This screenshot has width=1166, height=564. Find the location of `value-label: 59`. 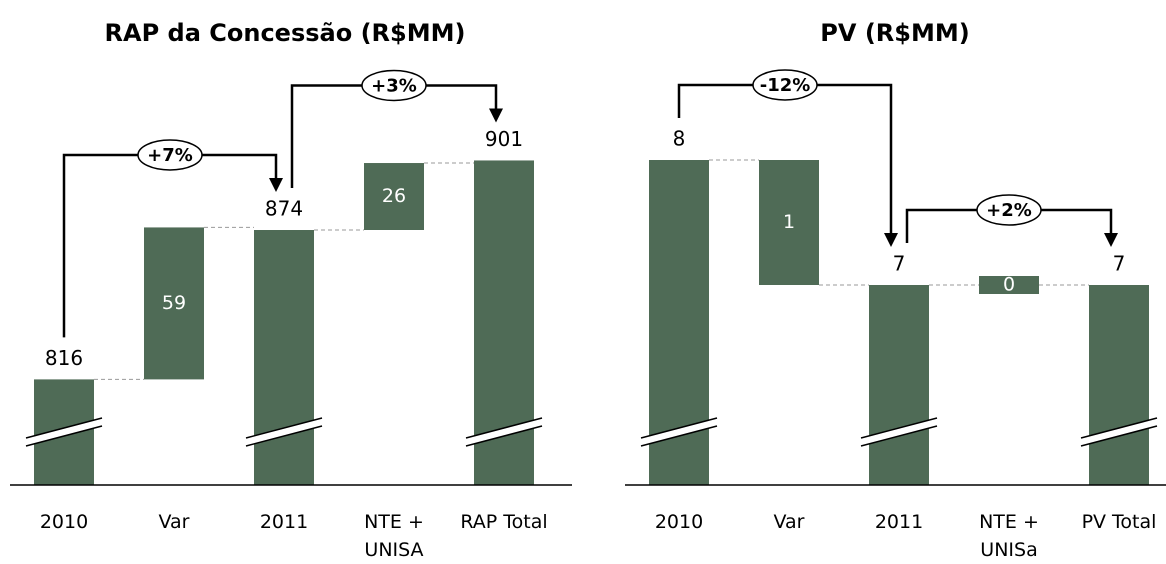

value-label: 59 is located at coordinates (174, 303).